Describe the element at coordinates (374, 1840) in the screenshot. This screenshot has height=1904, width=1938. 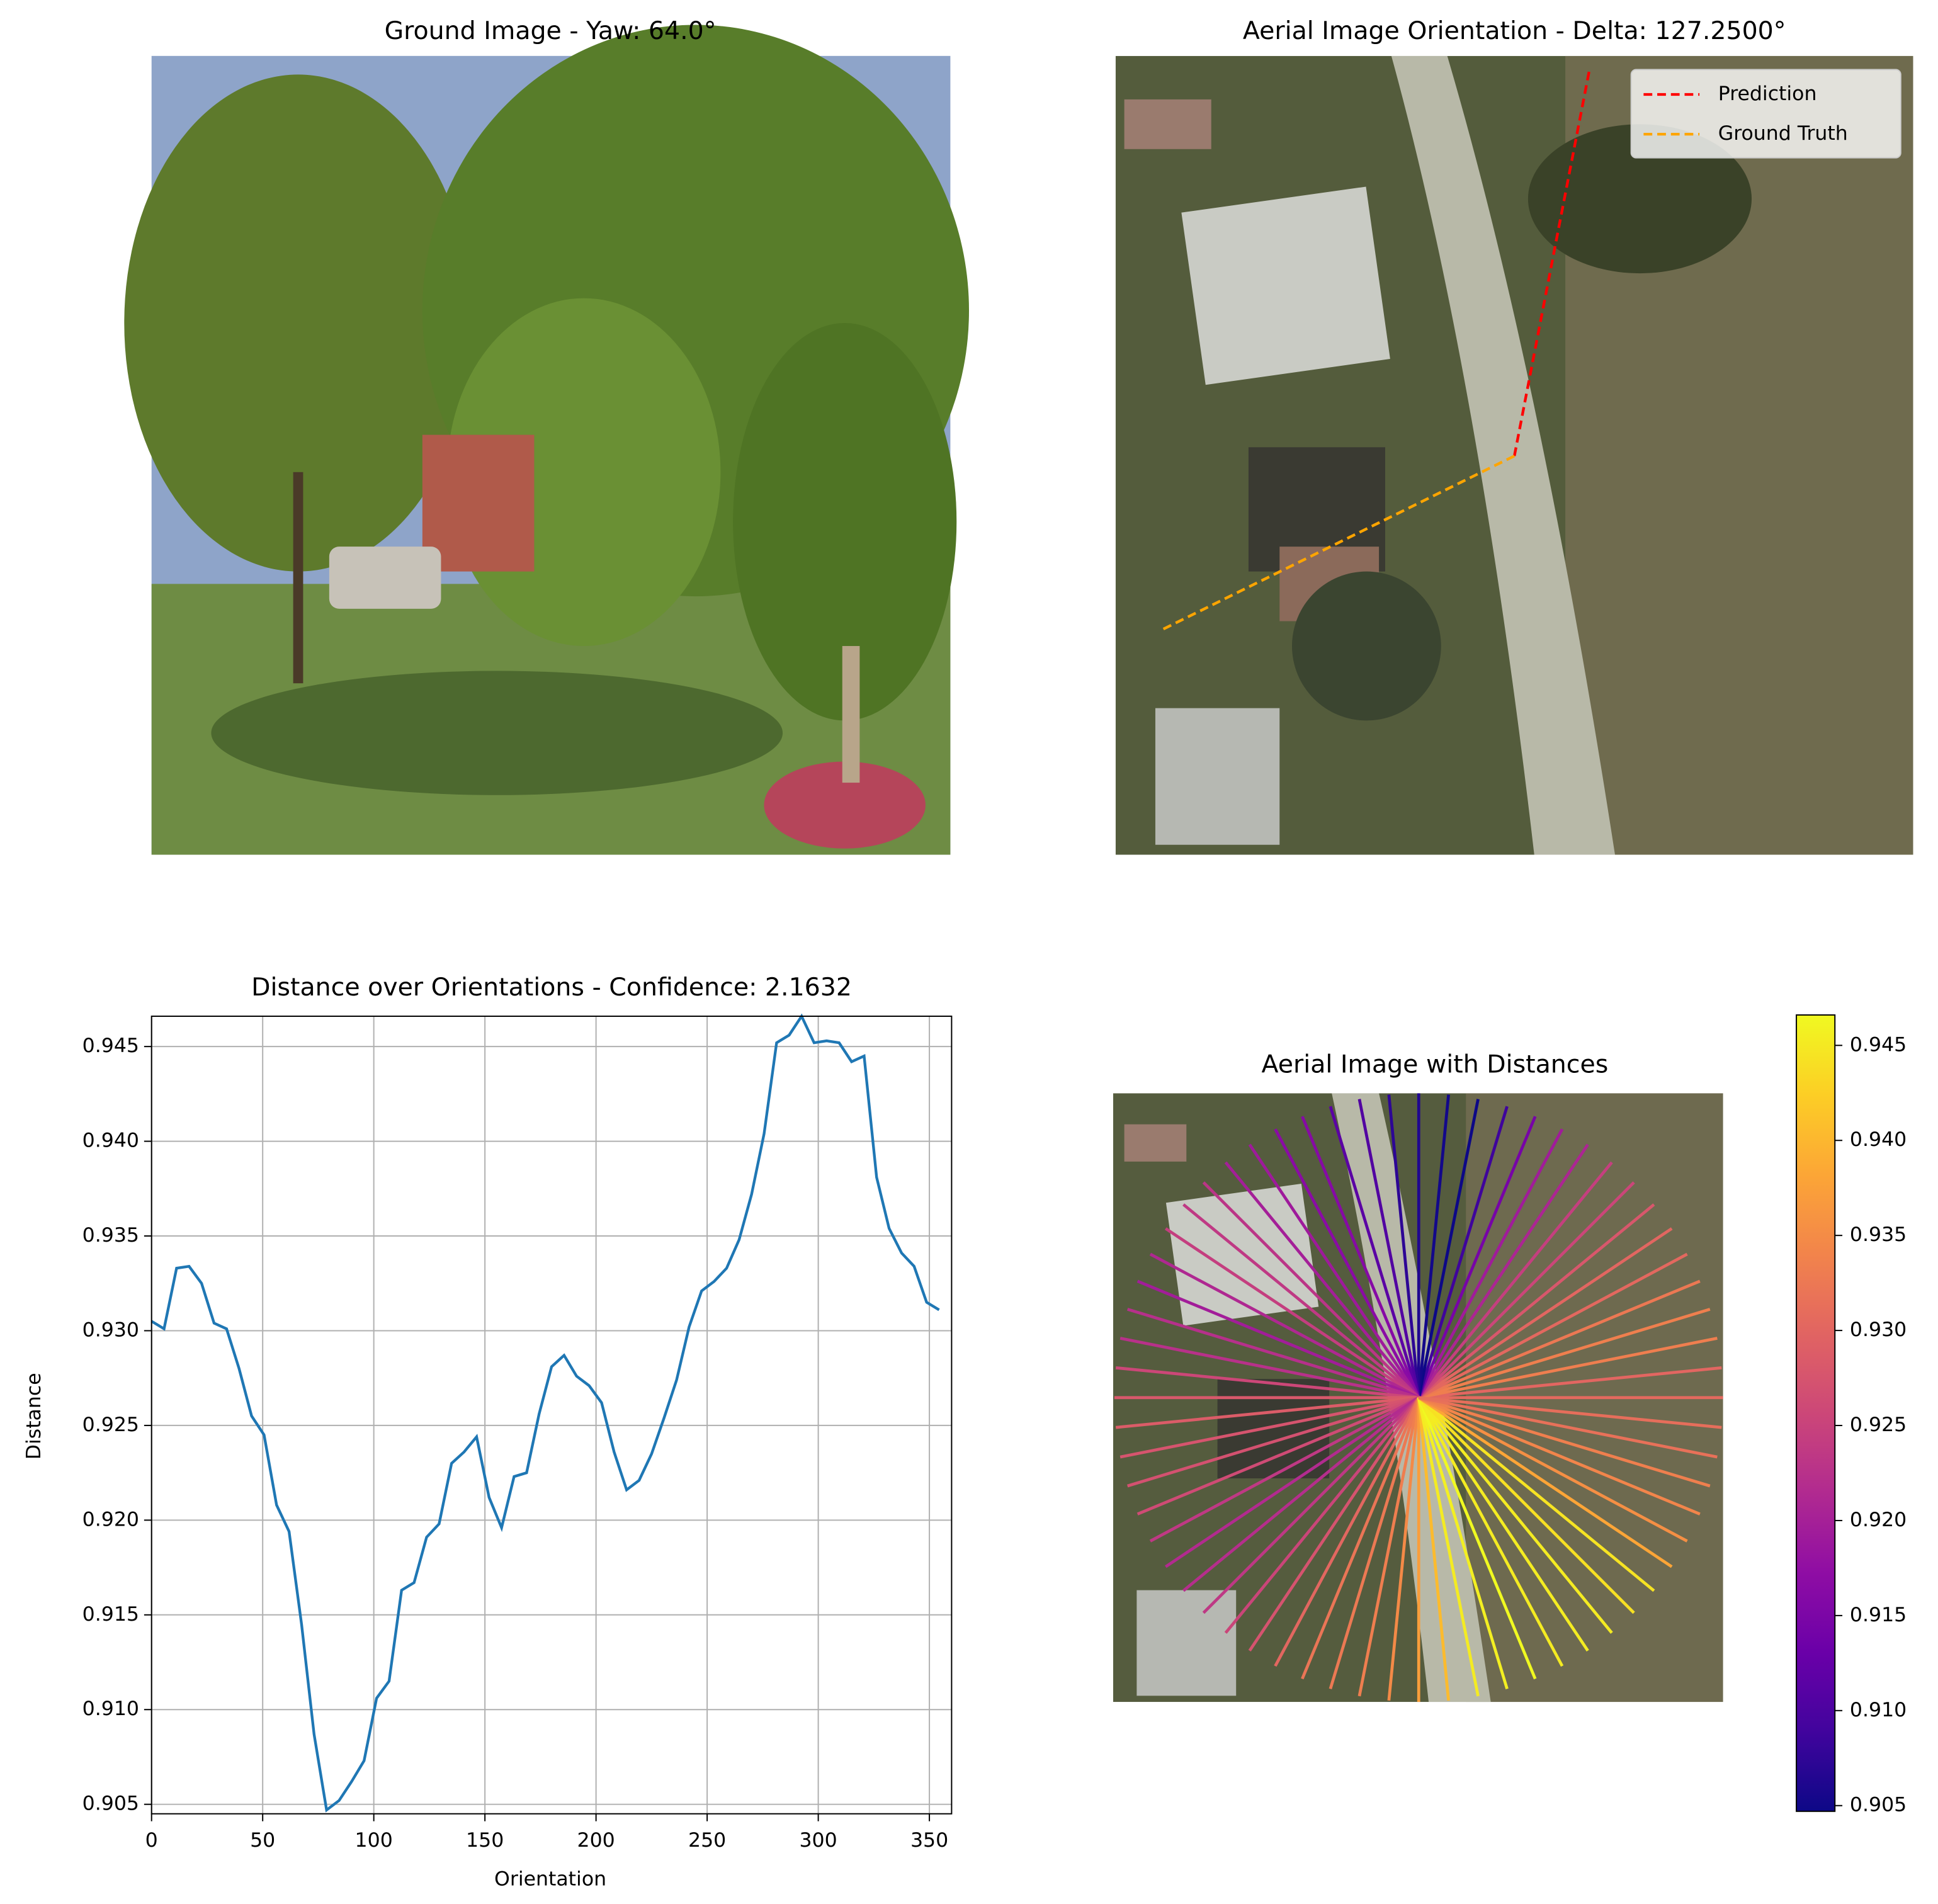
I see `x-tick-label: 100` at that location.